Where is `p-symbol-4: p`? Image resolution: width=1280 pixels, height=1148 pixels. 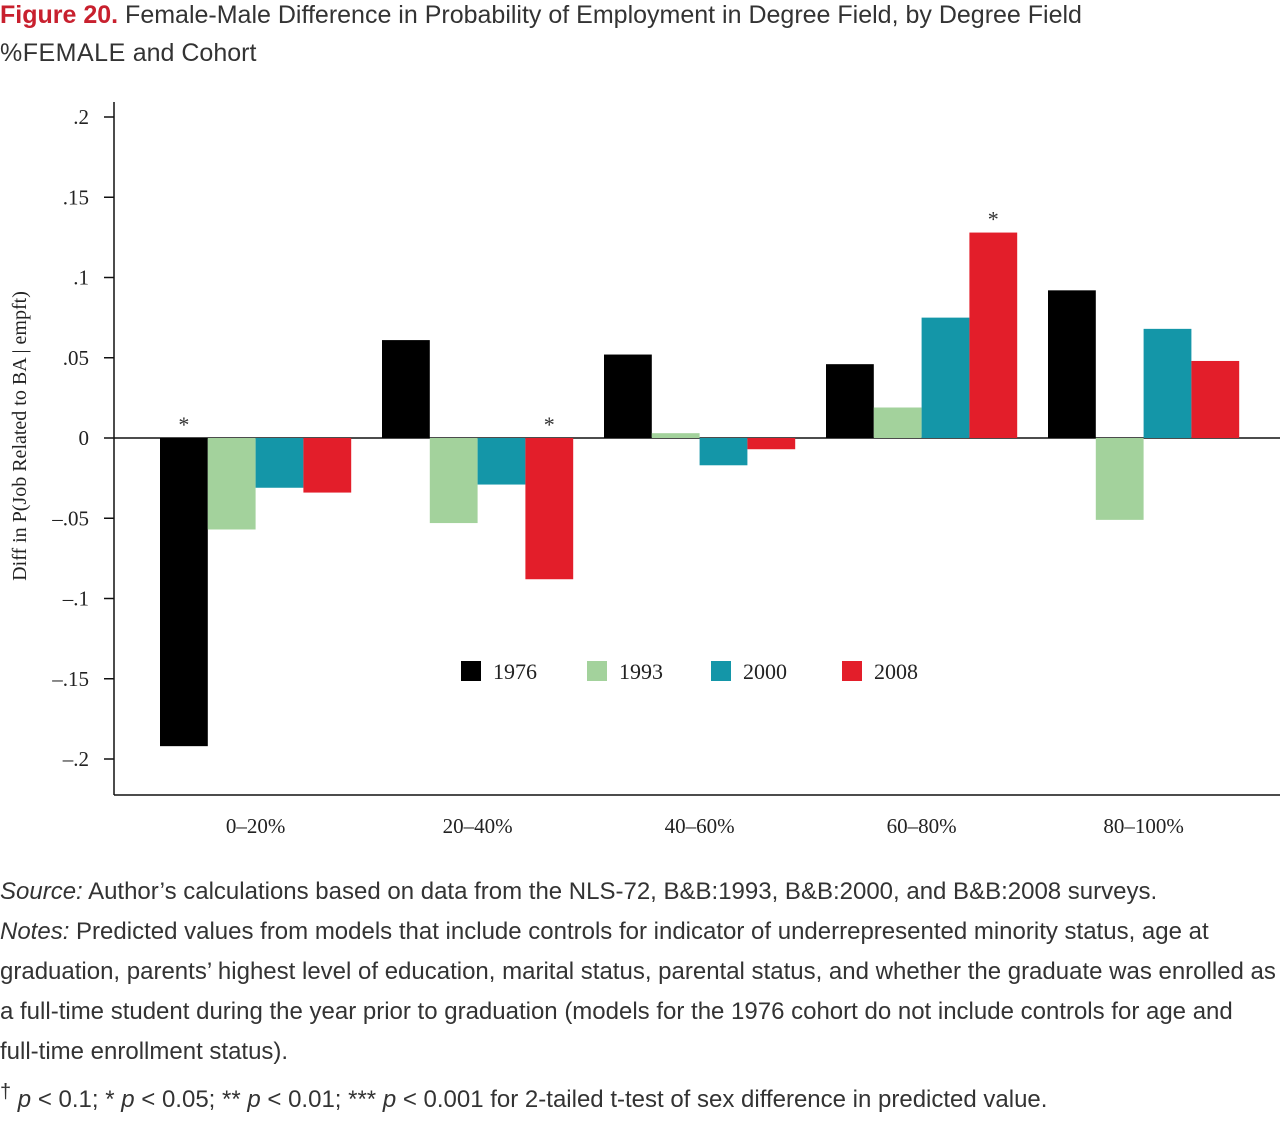
p-symbol-4: p is located at coordinates (389, 1099).